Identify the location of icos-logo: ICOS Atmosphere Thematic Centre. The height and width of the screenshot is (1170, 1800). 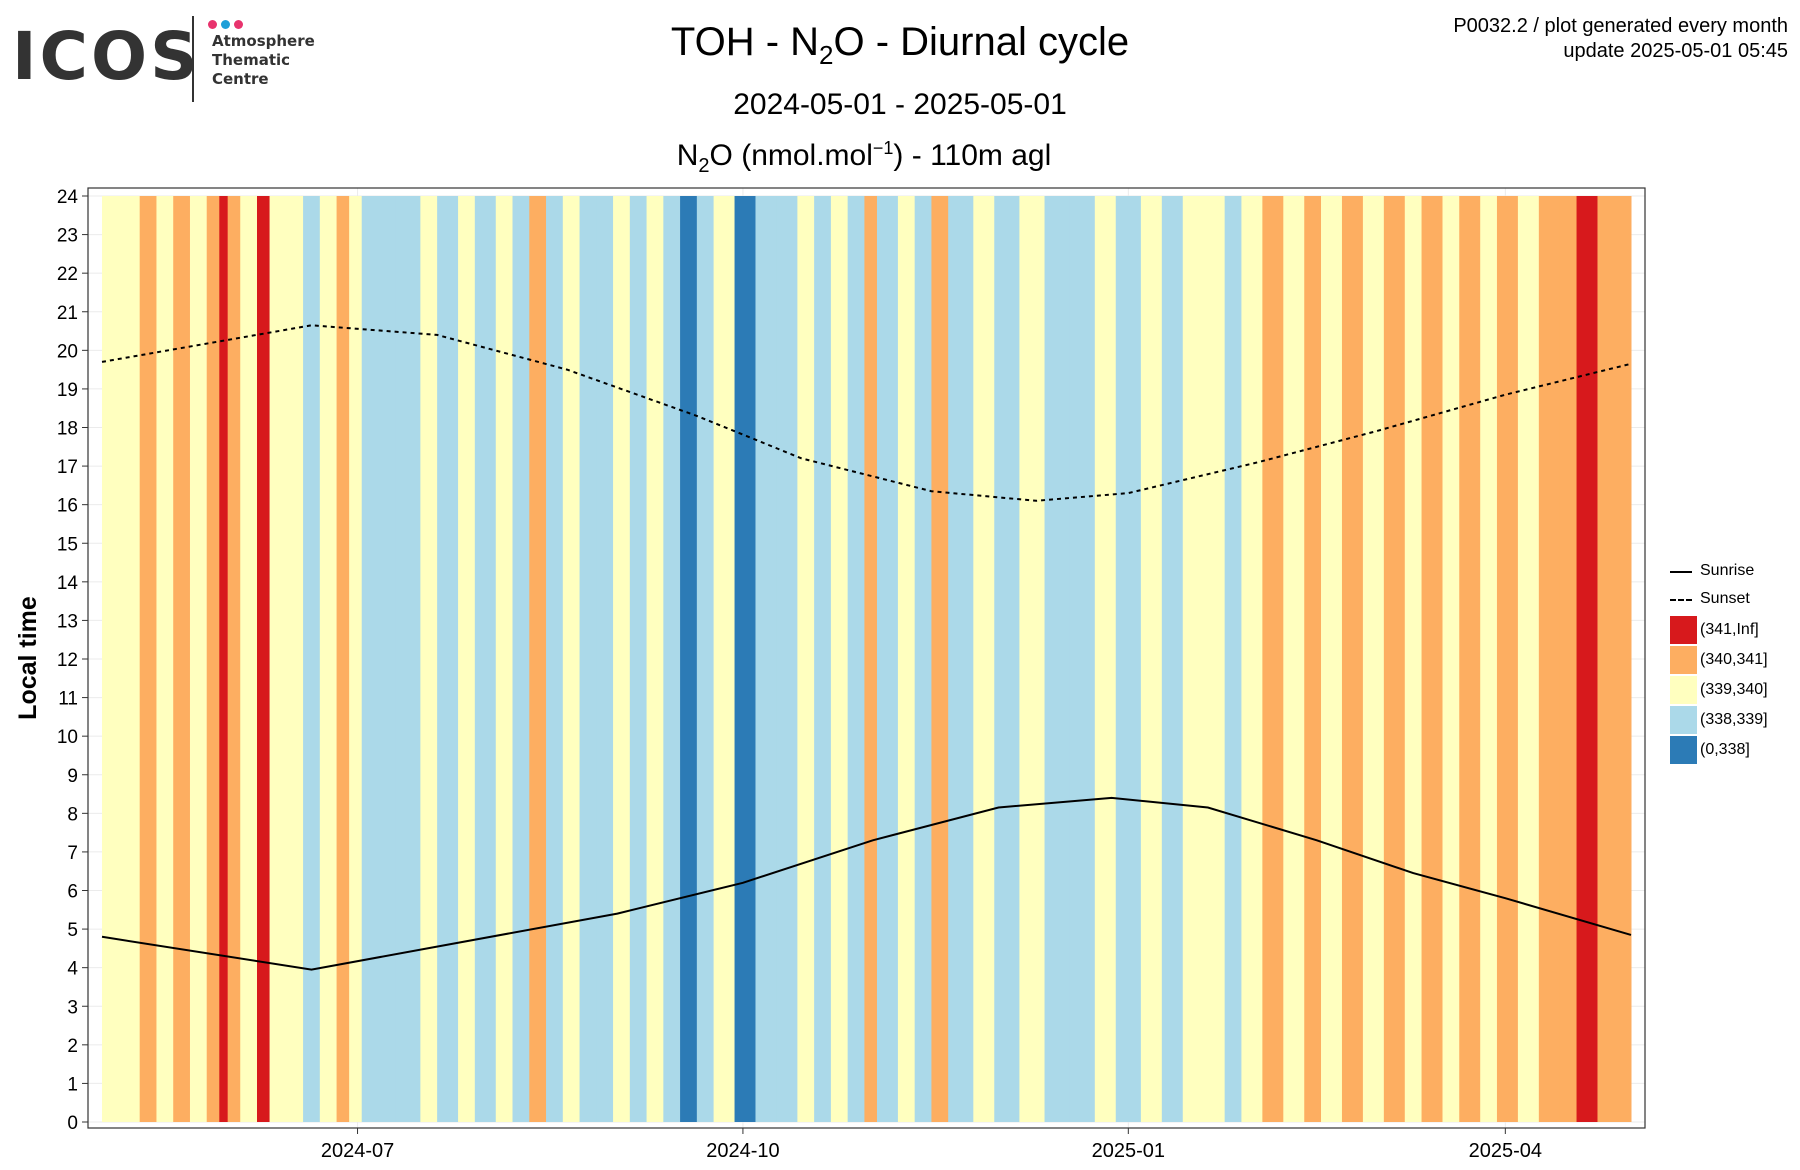
(172, 61).